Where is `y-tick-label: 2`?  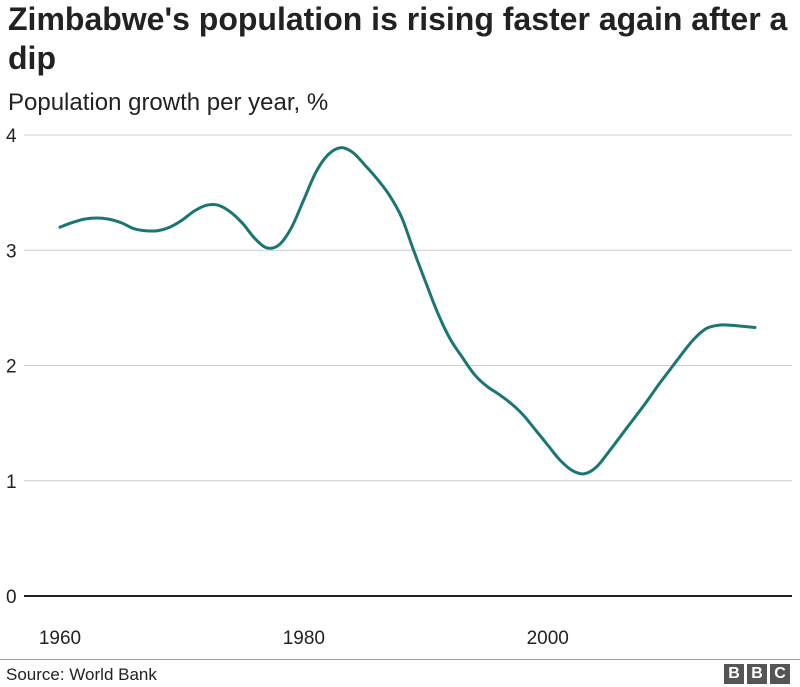
y-tick-label: 2 is located at coordinates (11, 367).